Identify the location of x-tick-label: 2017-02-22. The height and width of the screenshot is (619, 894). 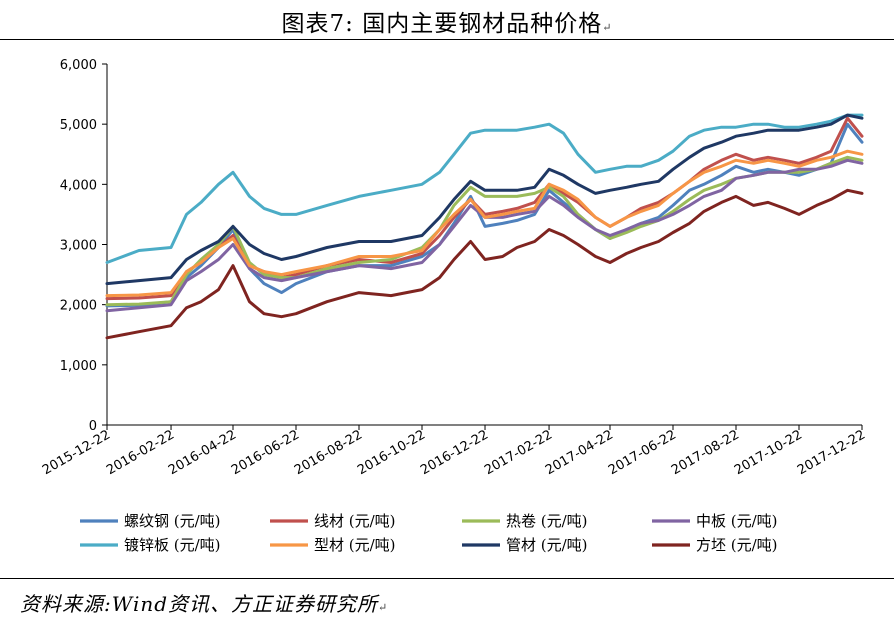
(518, 452).